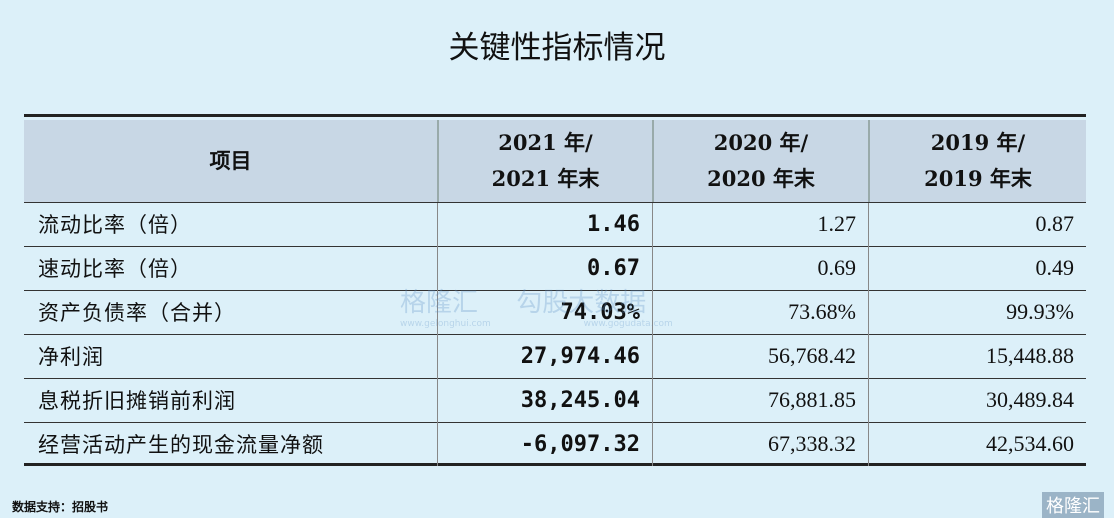  Describe the element at coordinates (115, 269) in the screenshot. I see `row-label: 速动比率（倍）` at that location.